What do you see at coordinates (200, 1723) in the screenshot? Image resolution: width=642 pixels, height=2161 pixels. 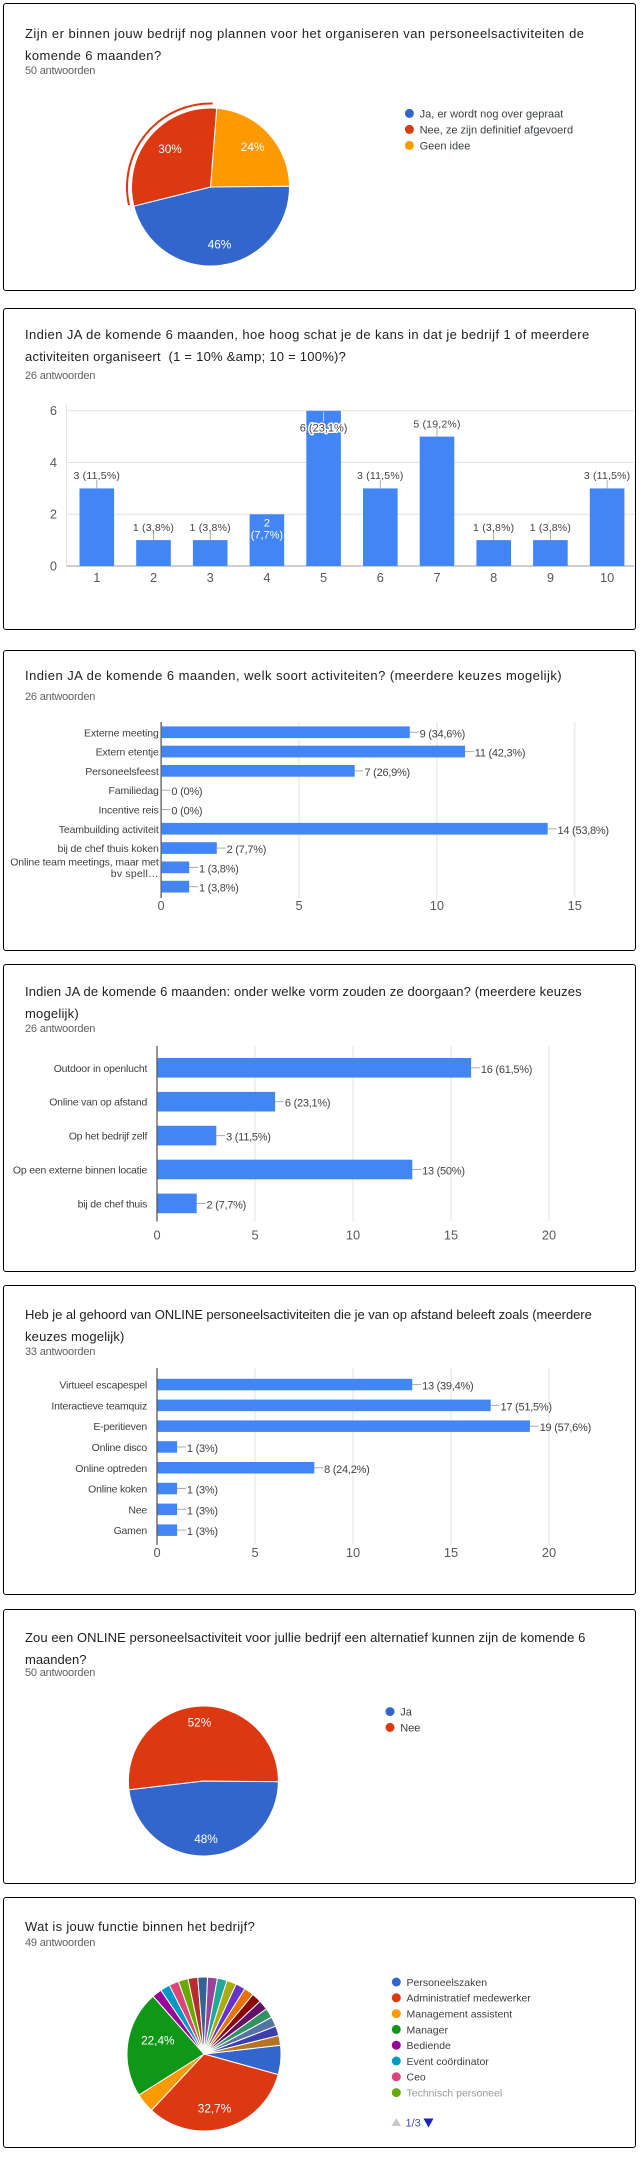 I see `svg-text: 52%` at bounding box center [200, 1723].